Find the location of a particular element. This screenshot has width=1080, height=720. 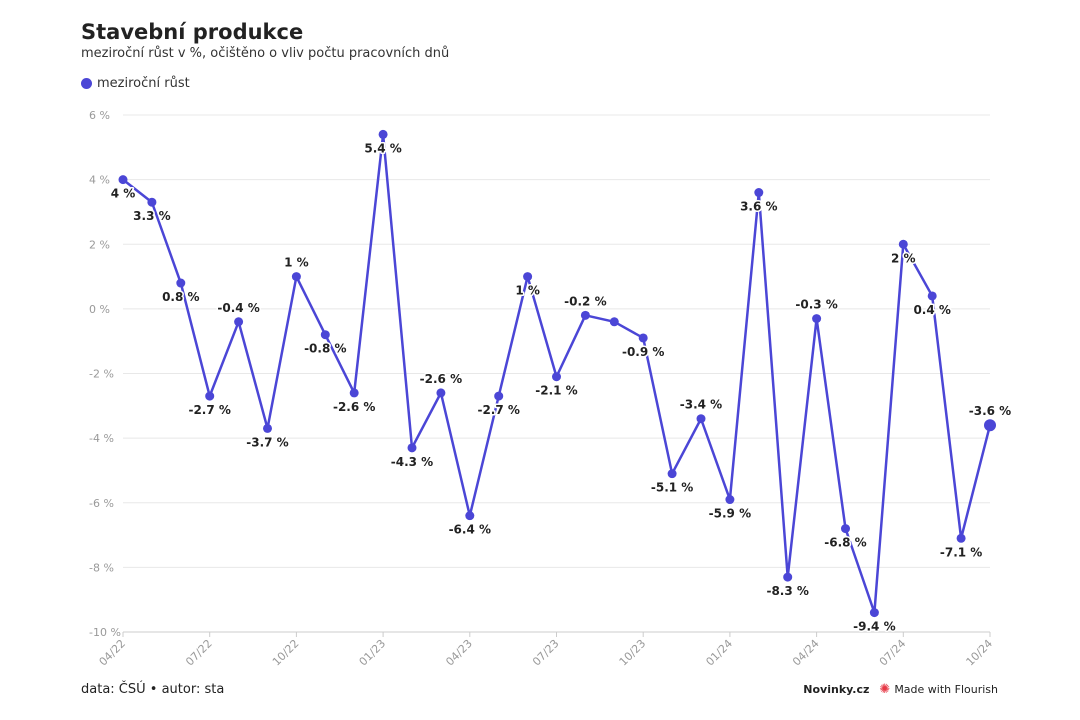

flourish-label: Made with Flourish is located at coordinates (946, 689).